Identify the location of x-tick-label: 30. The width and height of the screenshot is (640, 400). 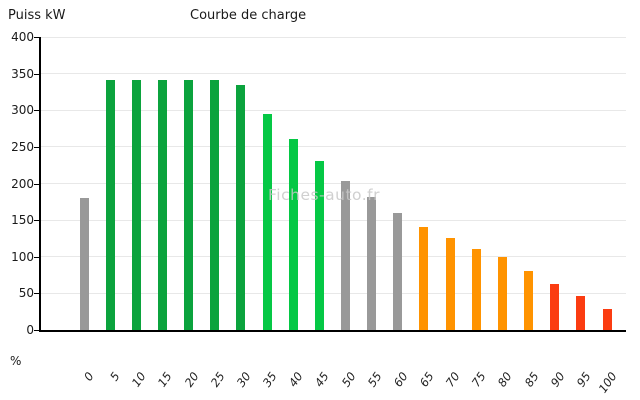
(243, 379).